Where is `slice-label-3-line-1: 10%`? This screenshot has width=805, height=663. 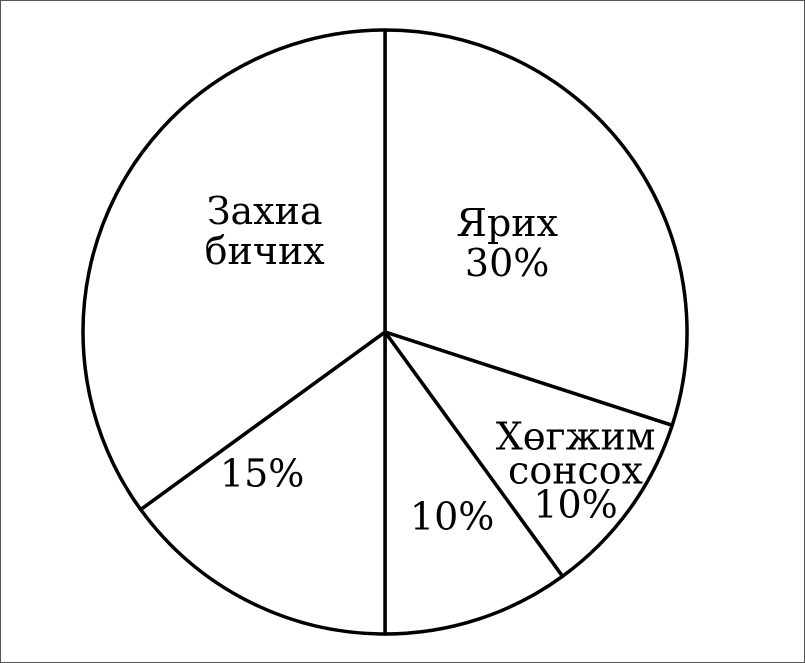 slice-label-3-line-1: 10% is located at coordinates (452, 516).